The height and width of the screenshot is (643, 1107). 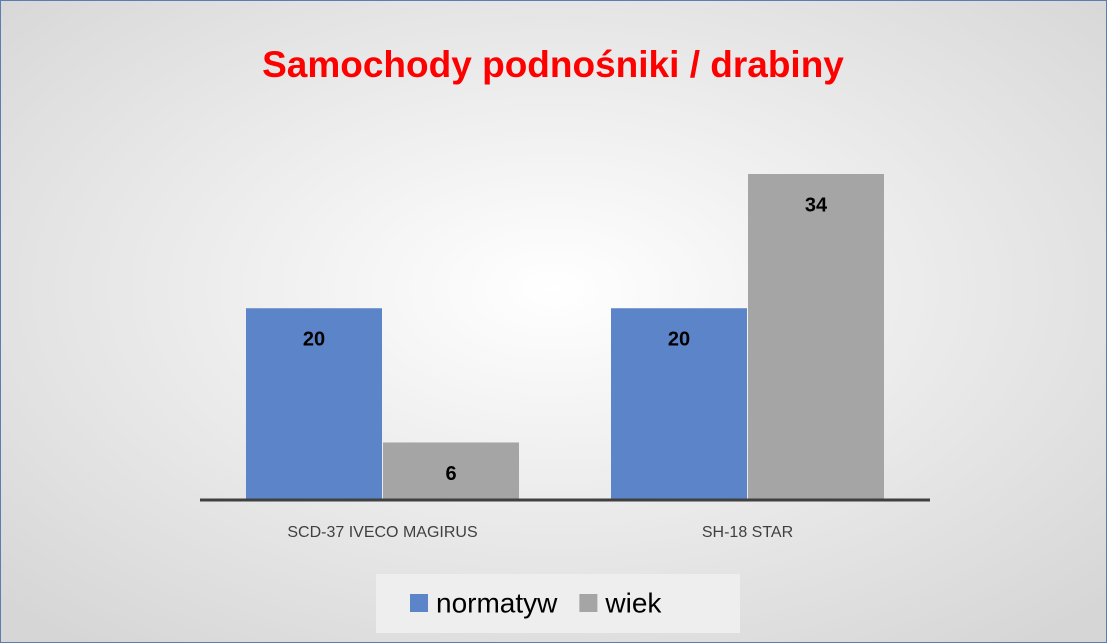 What do you see at coordinates (450, 474) in the screenshot?
I see `data-label: 6` at bounding box center [450, 474].